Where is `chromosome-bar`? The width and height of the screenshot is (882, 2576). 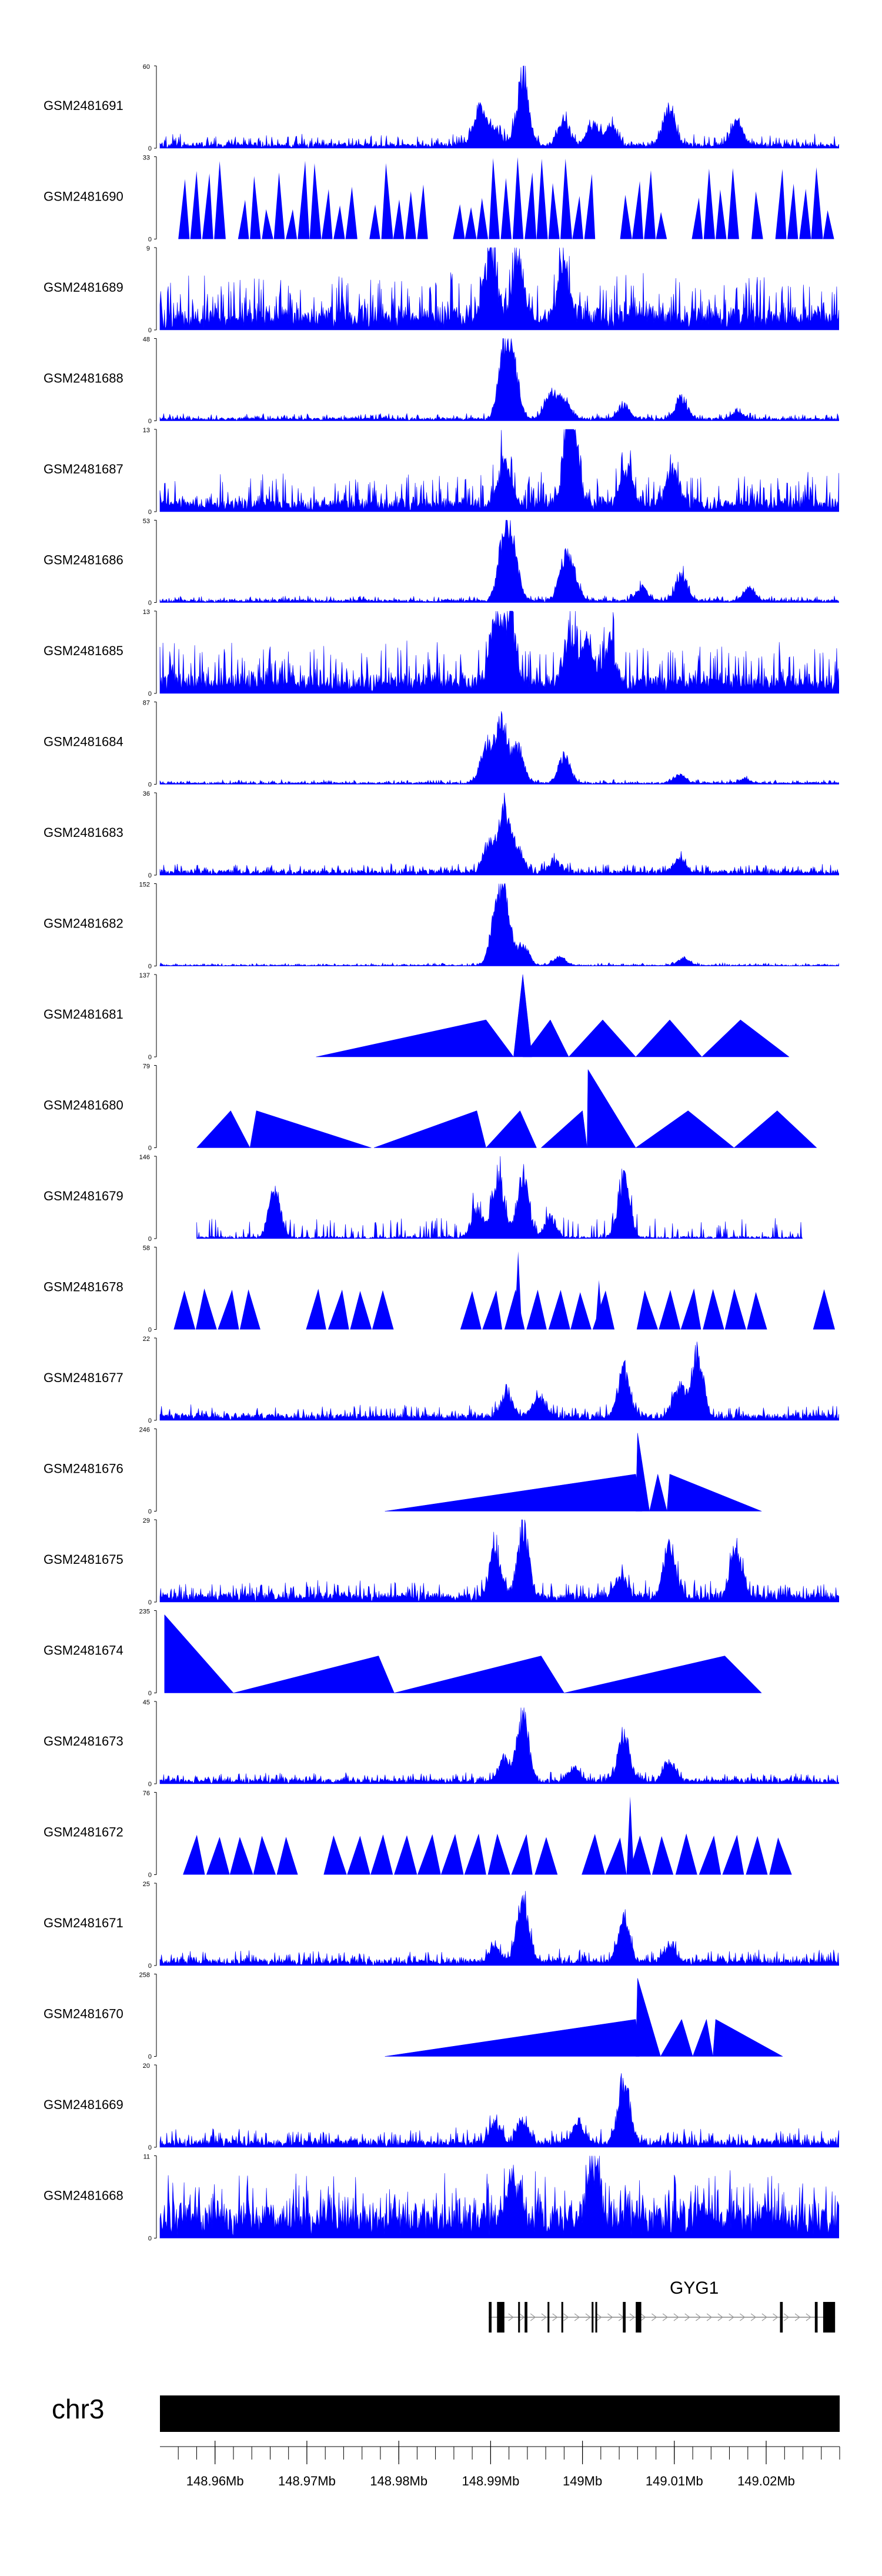 chromosome-bar is located at coordinates (500, 2413).